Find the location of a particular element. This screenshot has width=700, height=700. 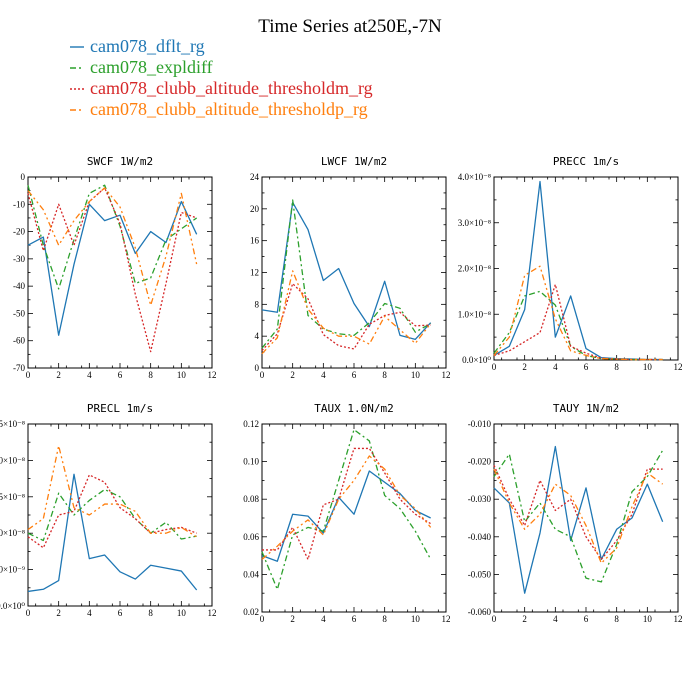

y-tick-label: 8 is located at coordinates (257, 304).